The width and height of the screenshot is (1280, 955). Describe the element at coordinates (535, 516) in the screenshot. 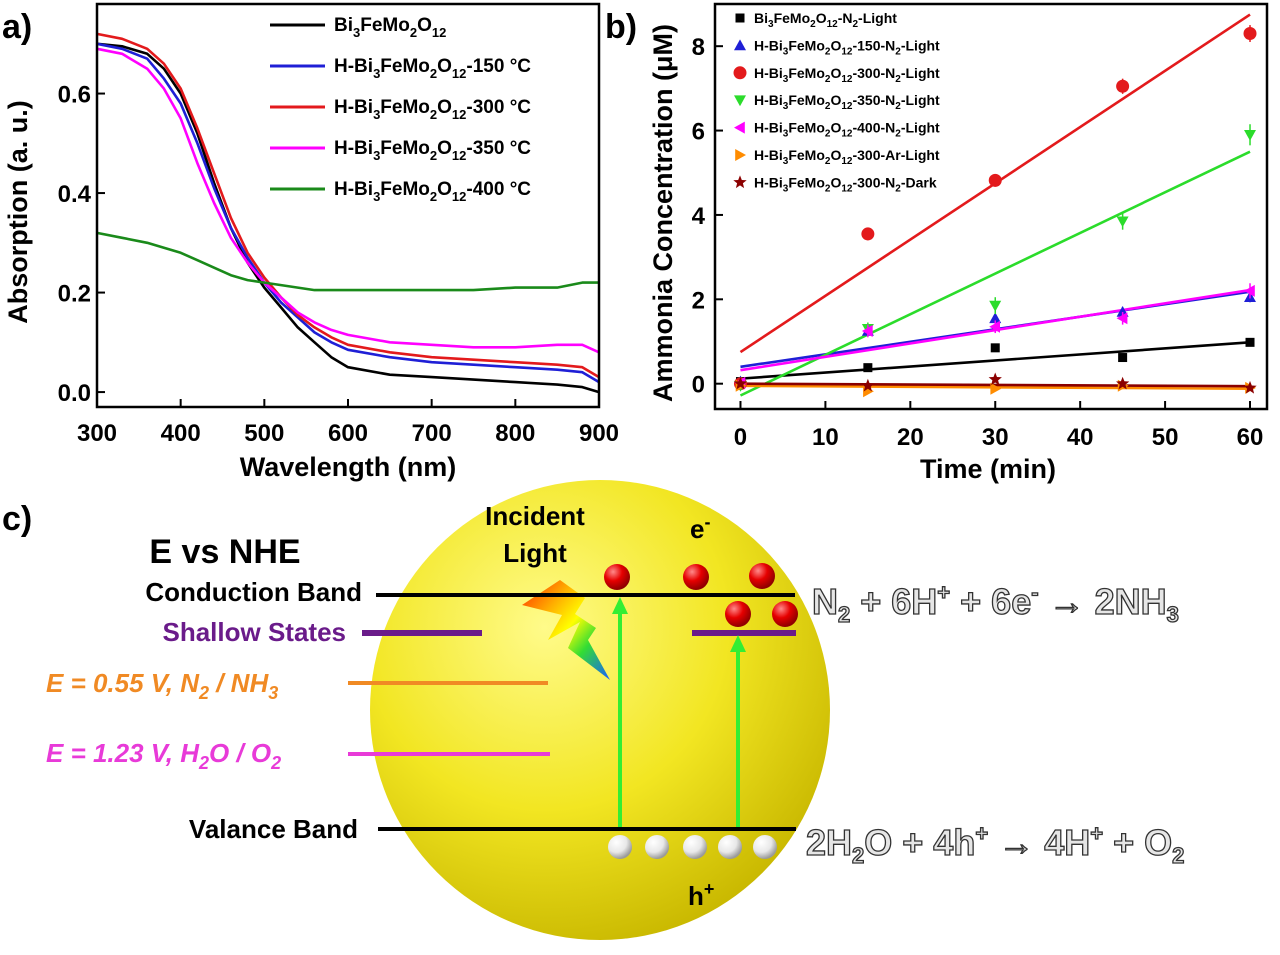

I see `incident-light-label-line1: Incident` at that location.